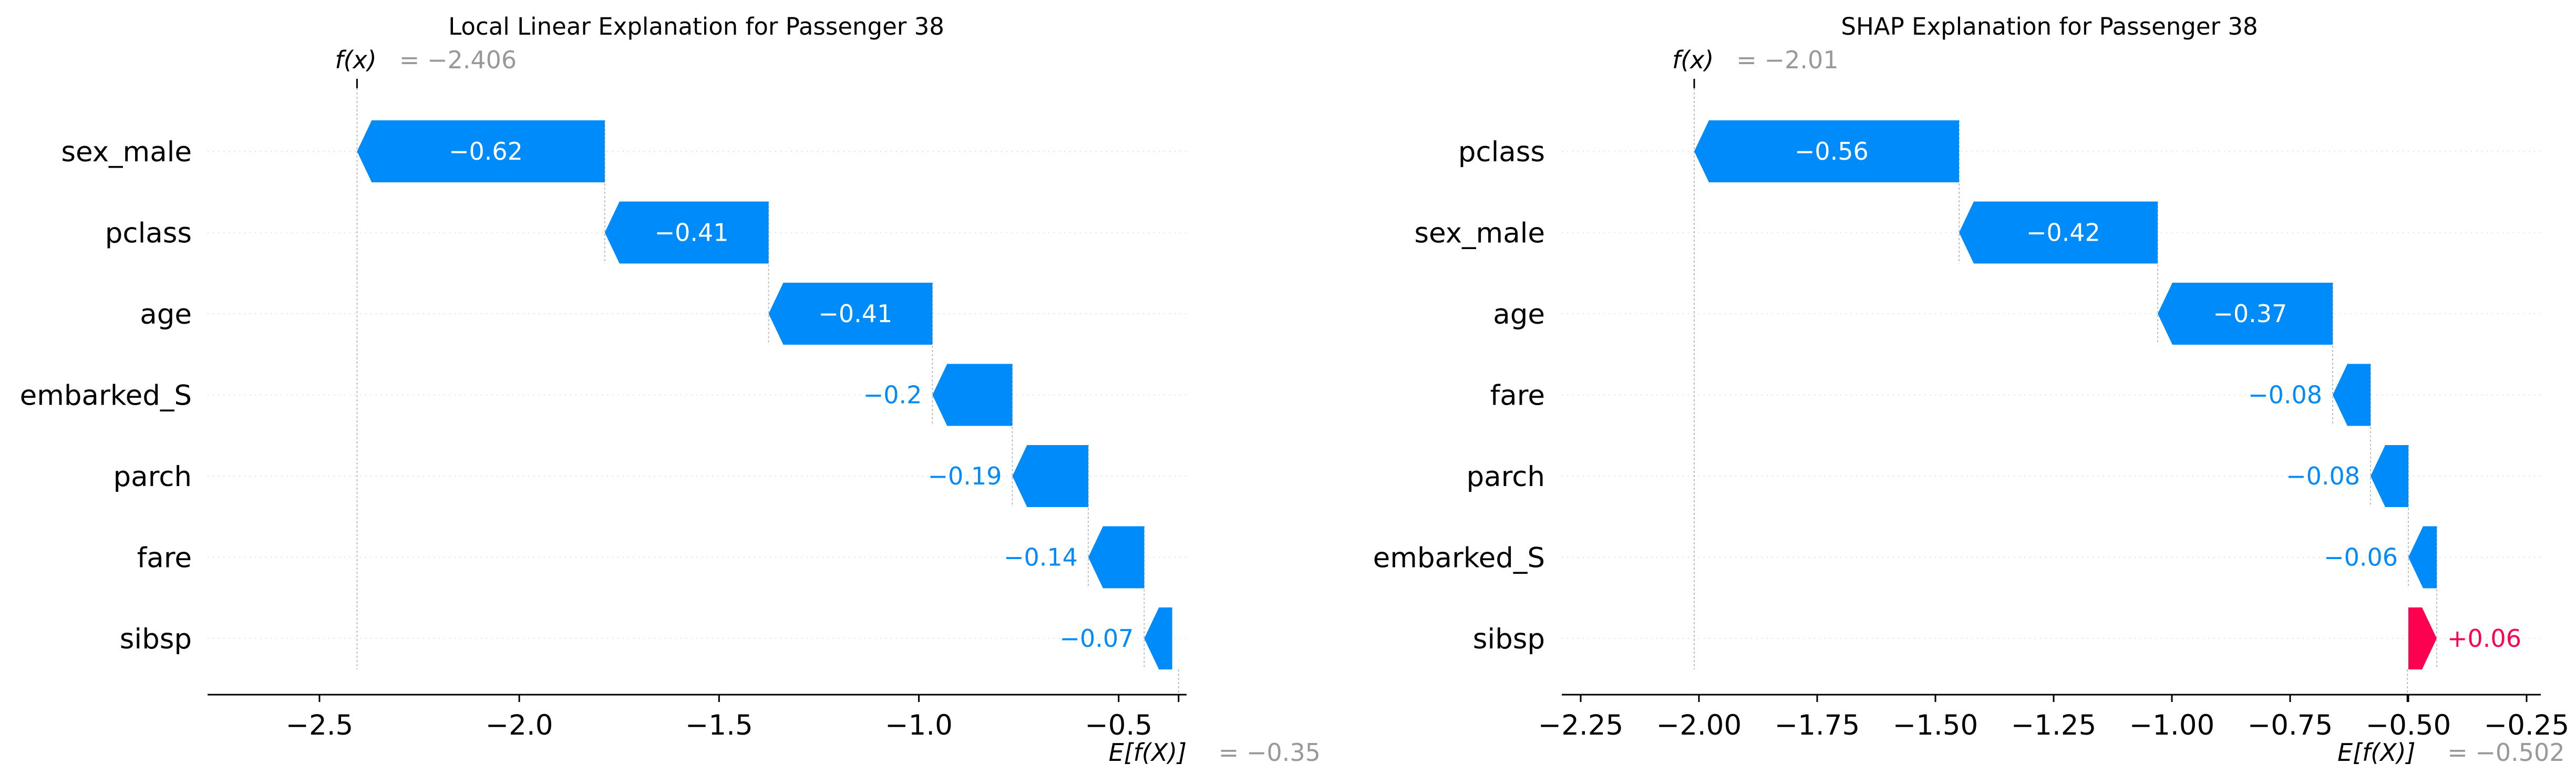 Image resolution: width=2576 pixels, height=784 pixels. What do you see at coordinates (2361, 557) in the screenshot?
I see `value-label-1-5: −0.06` at bounding box center [2361, 557].